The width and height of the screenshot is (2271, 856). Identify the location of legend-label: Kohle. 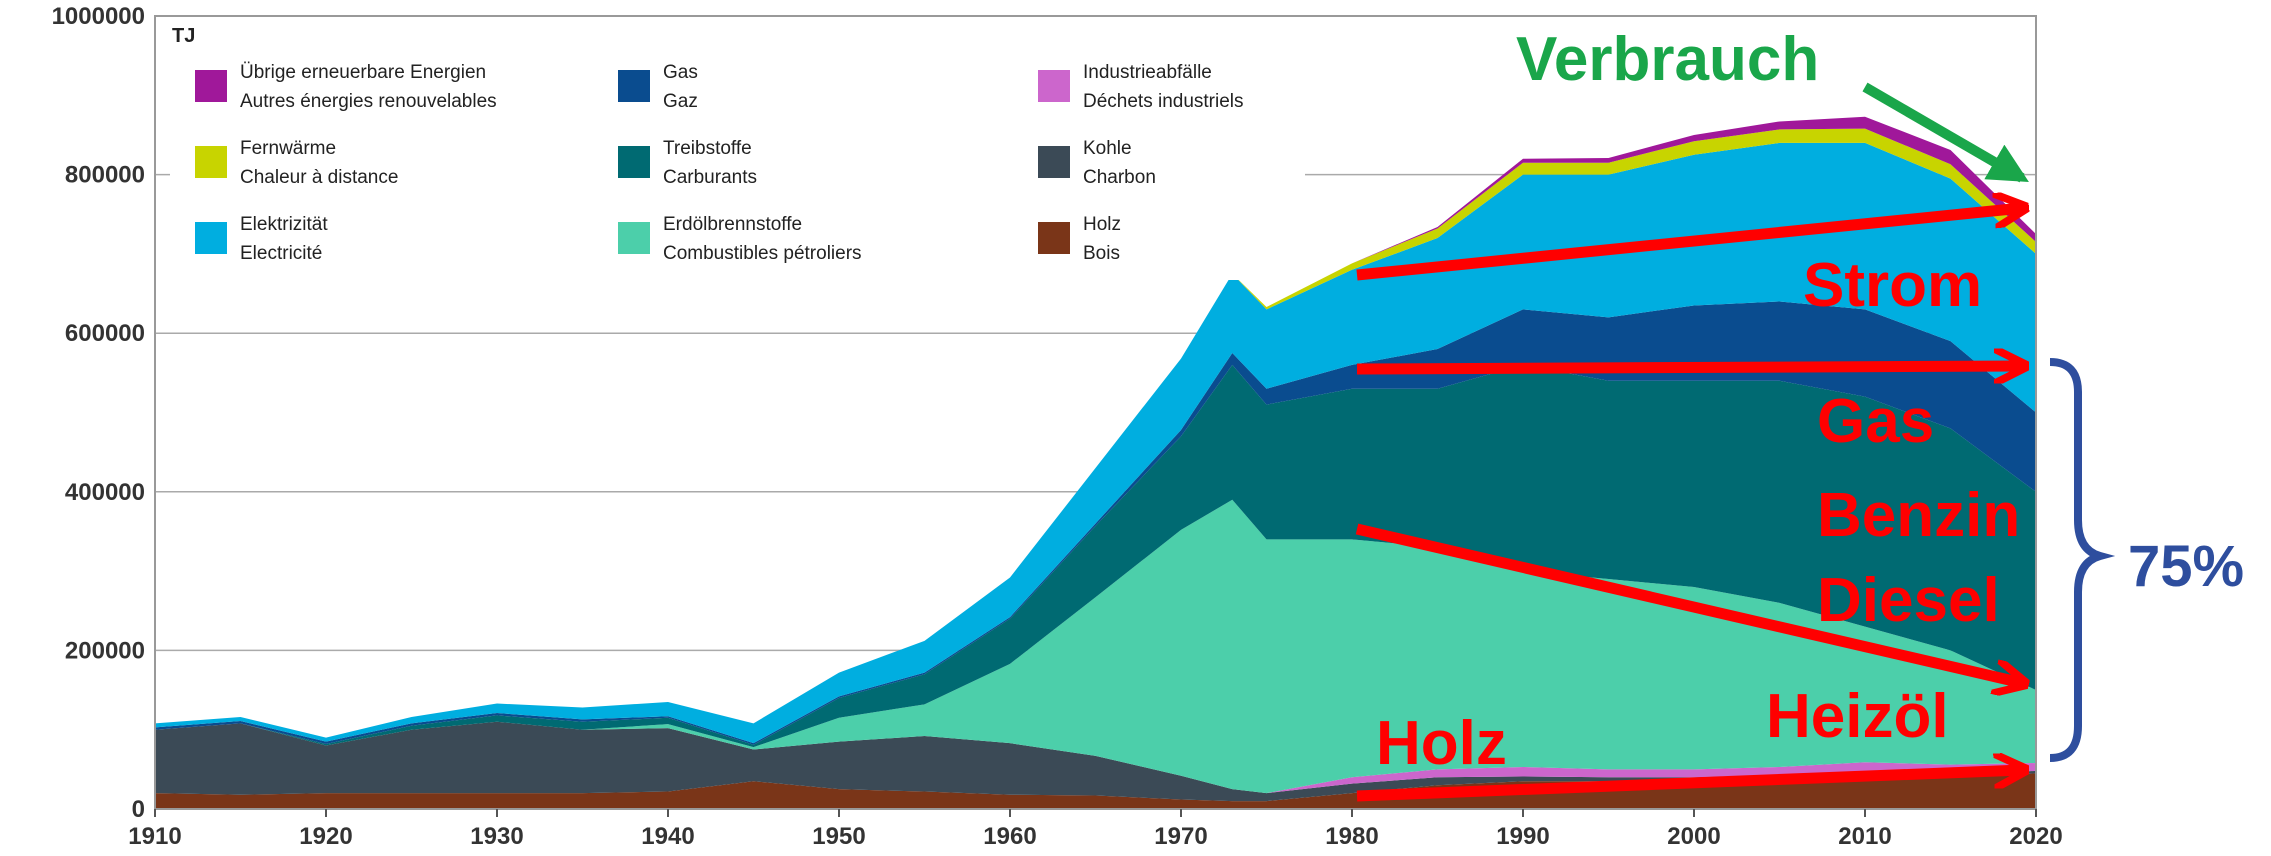
(1107, 148).